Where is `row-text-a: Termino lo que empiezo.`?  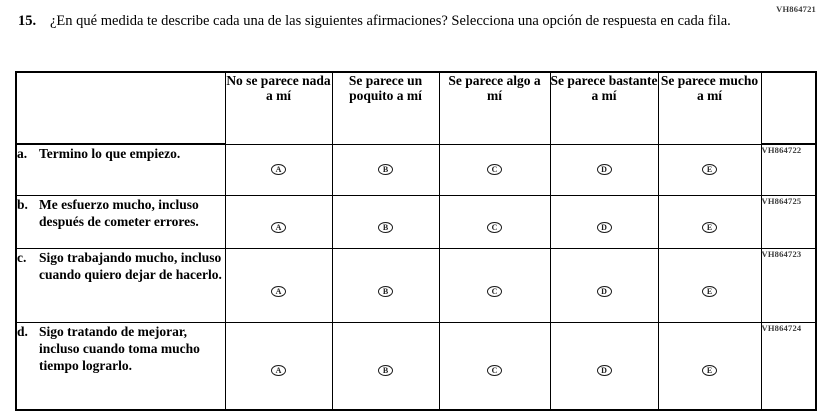
row-text-a: Termino lo que empiezo. is located at coordinates (110, 153).